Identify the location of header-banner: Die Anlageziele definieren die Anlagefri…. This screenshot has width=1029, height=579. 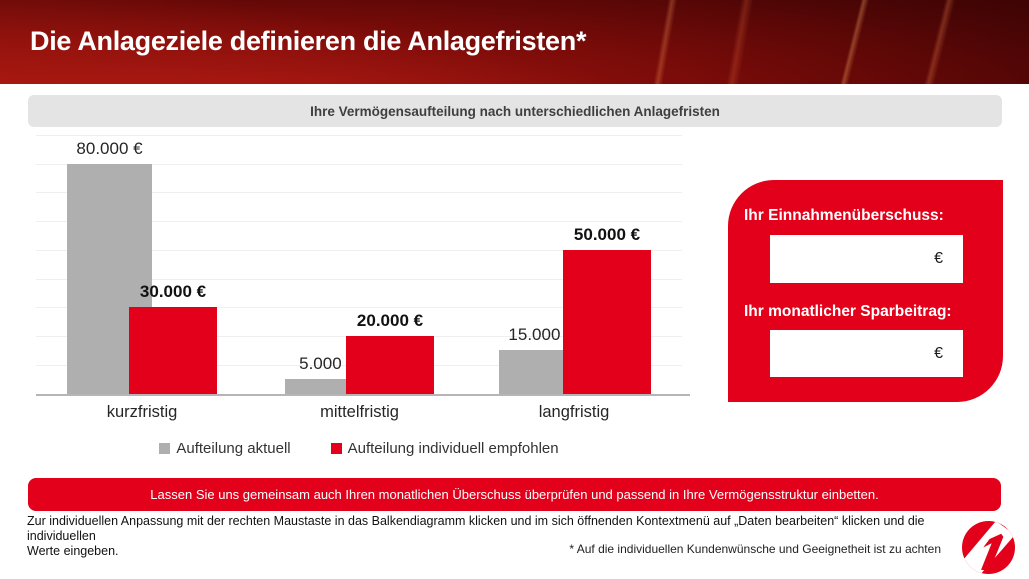
(514, 42).